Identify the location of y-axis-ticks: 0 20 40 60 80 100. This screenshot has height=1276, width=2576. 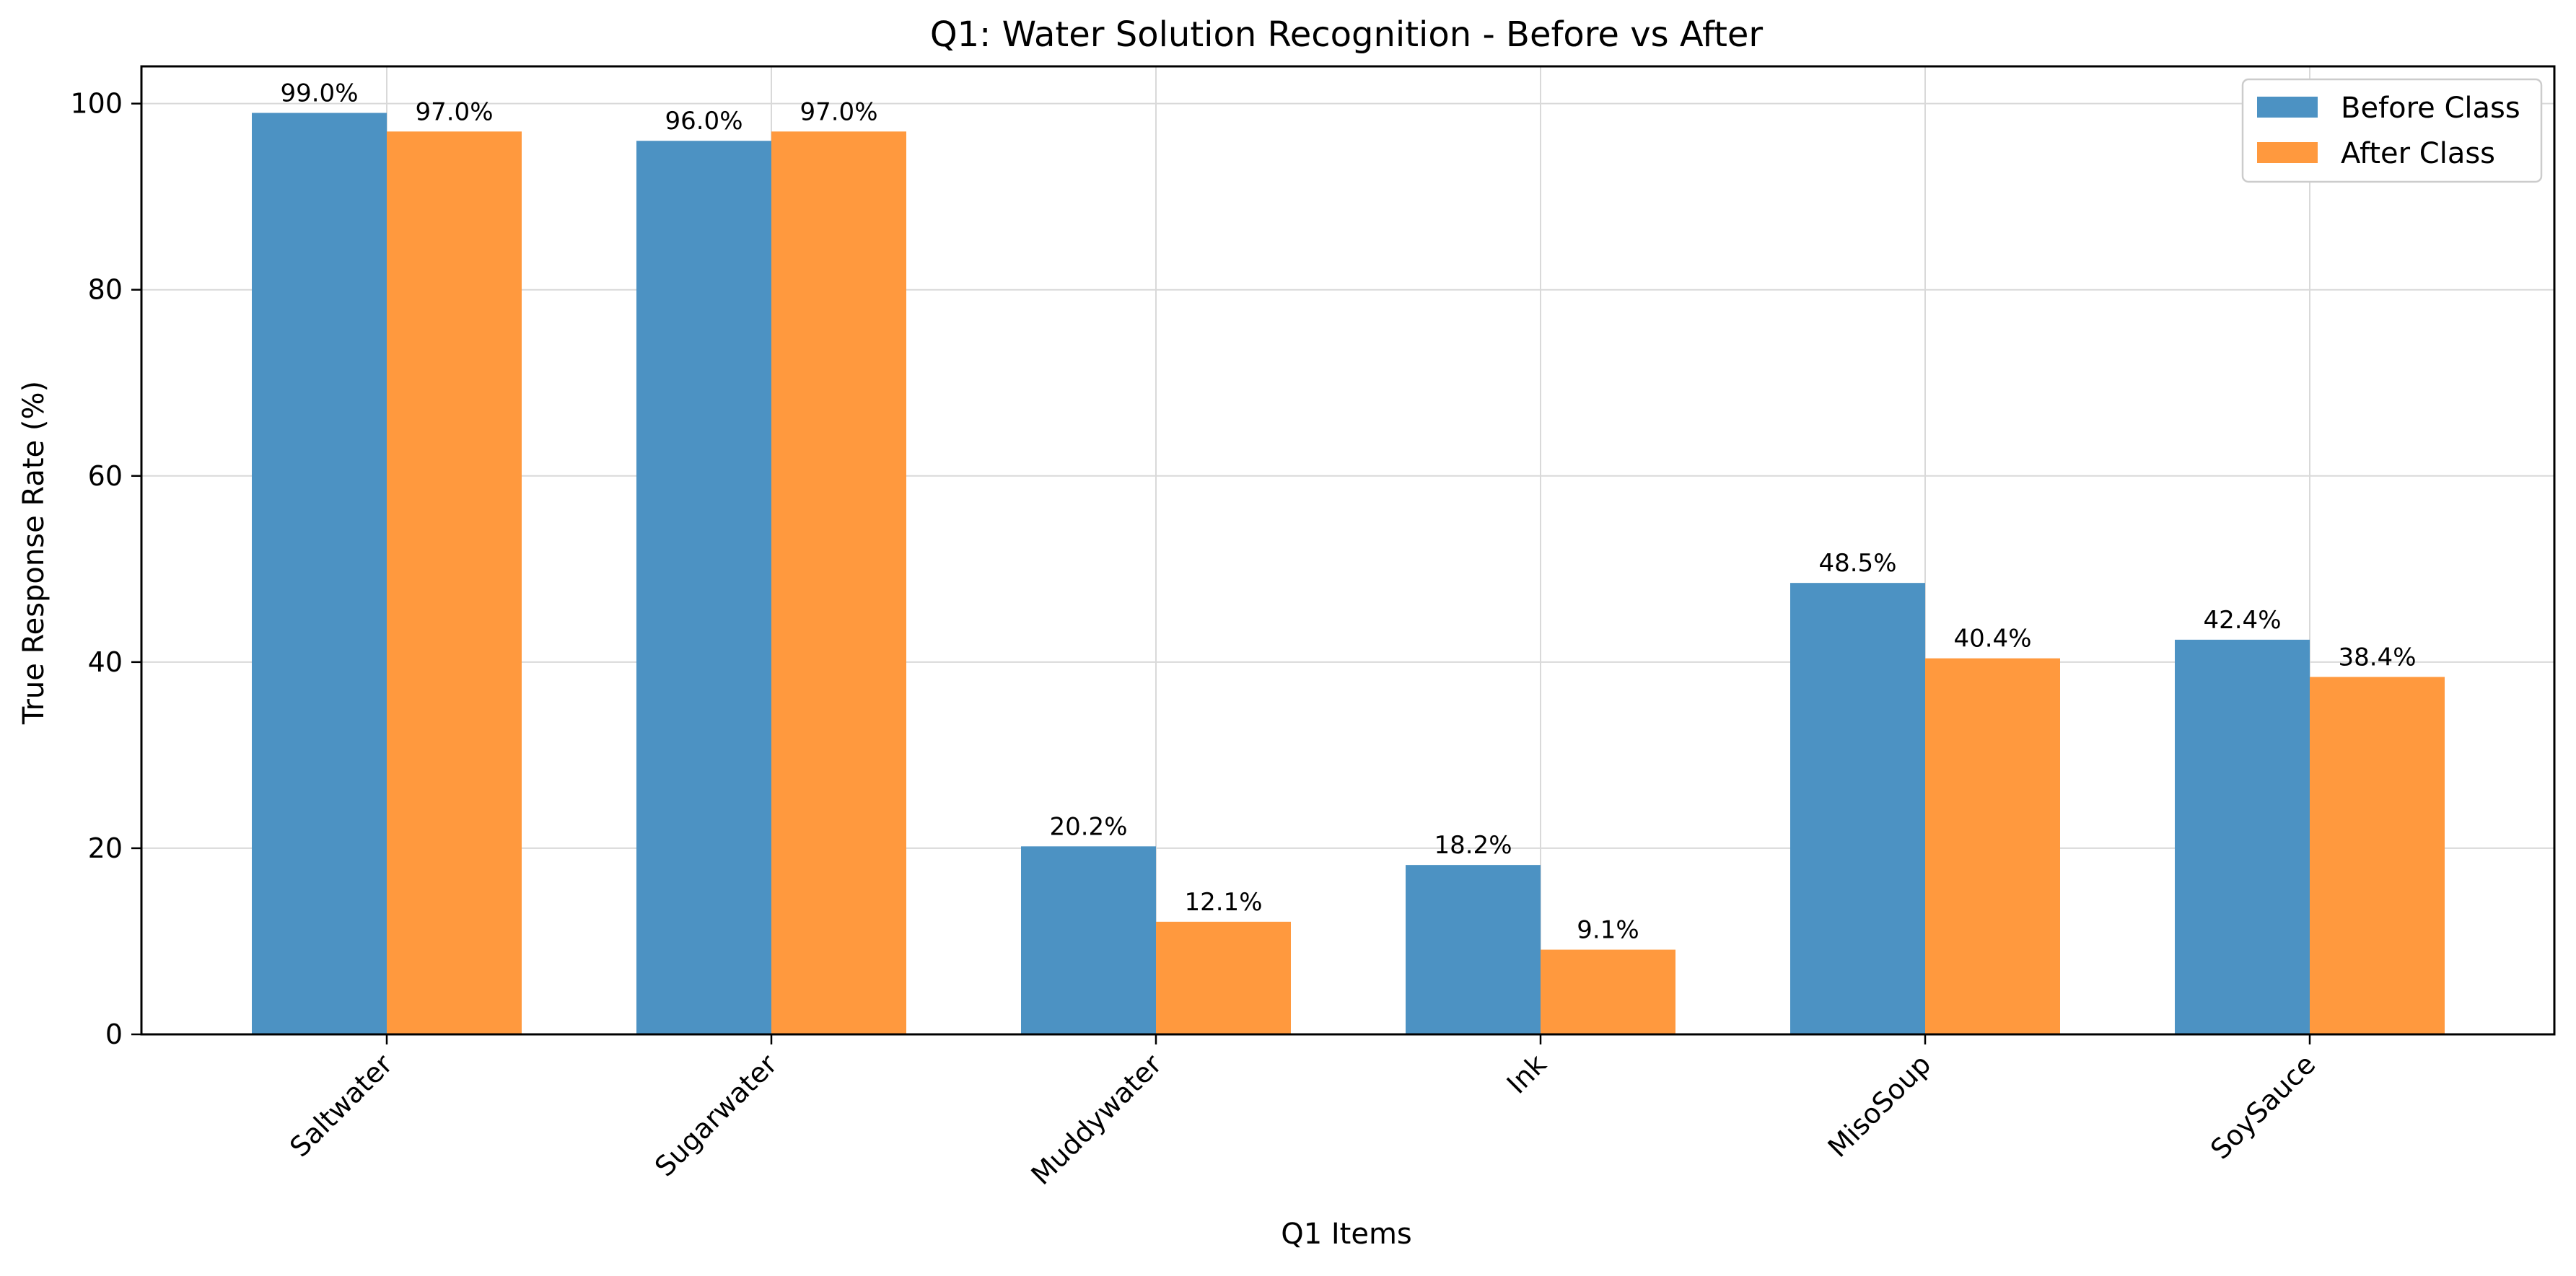
(105, 569).